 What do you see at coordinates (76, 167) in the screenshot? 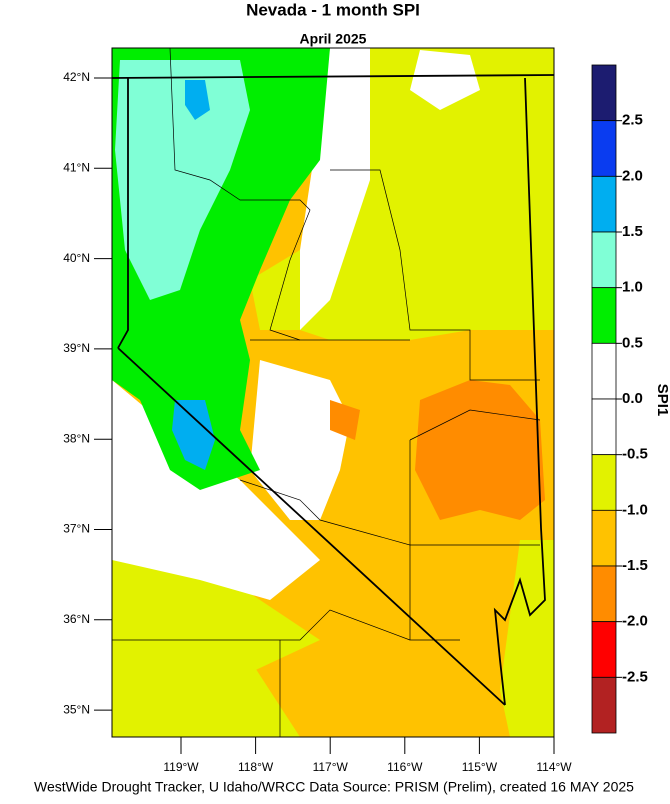
I see `lat-label: 41°N` at bounding box center [76, 167].